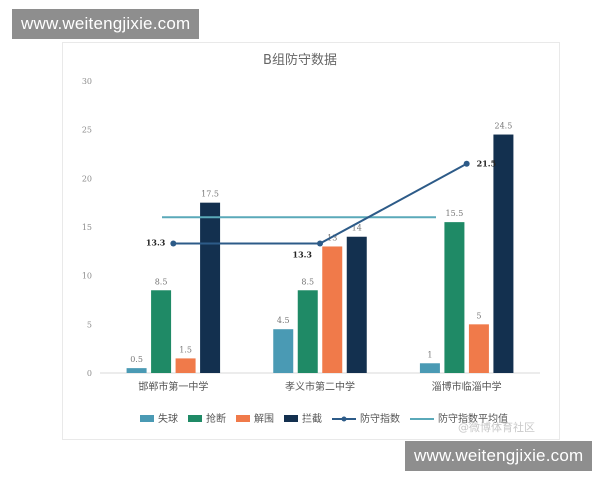 The width and height of the screenshot is (600, 480). I want to click on y-tick-label: 25, so click(87, 130).